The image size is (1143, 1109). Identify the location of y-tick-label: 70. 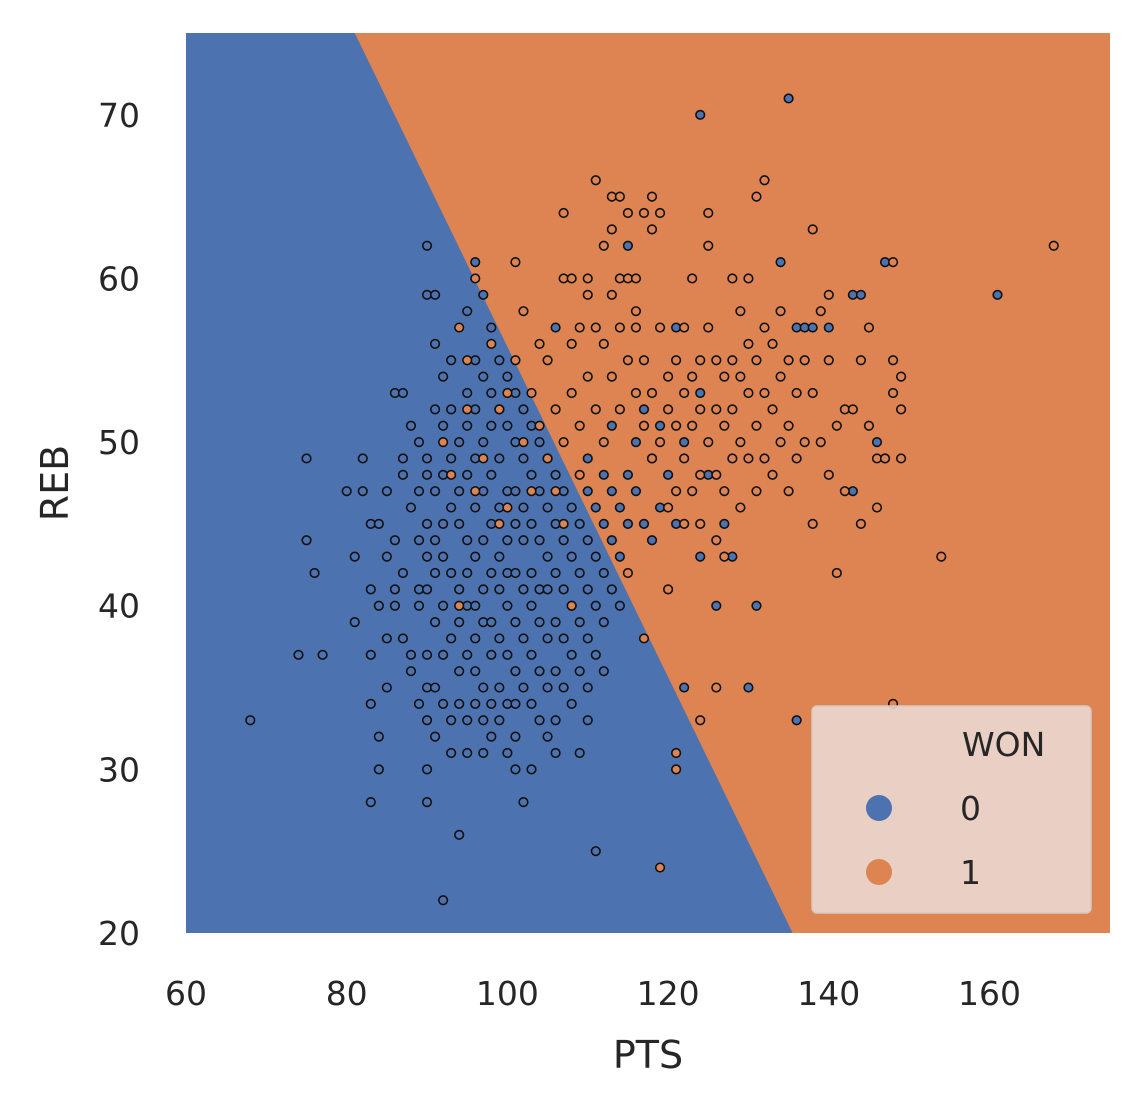
(119, 115).